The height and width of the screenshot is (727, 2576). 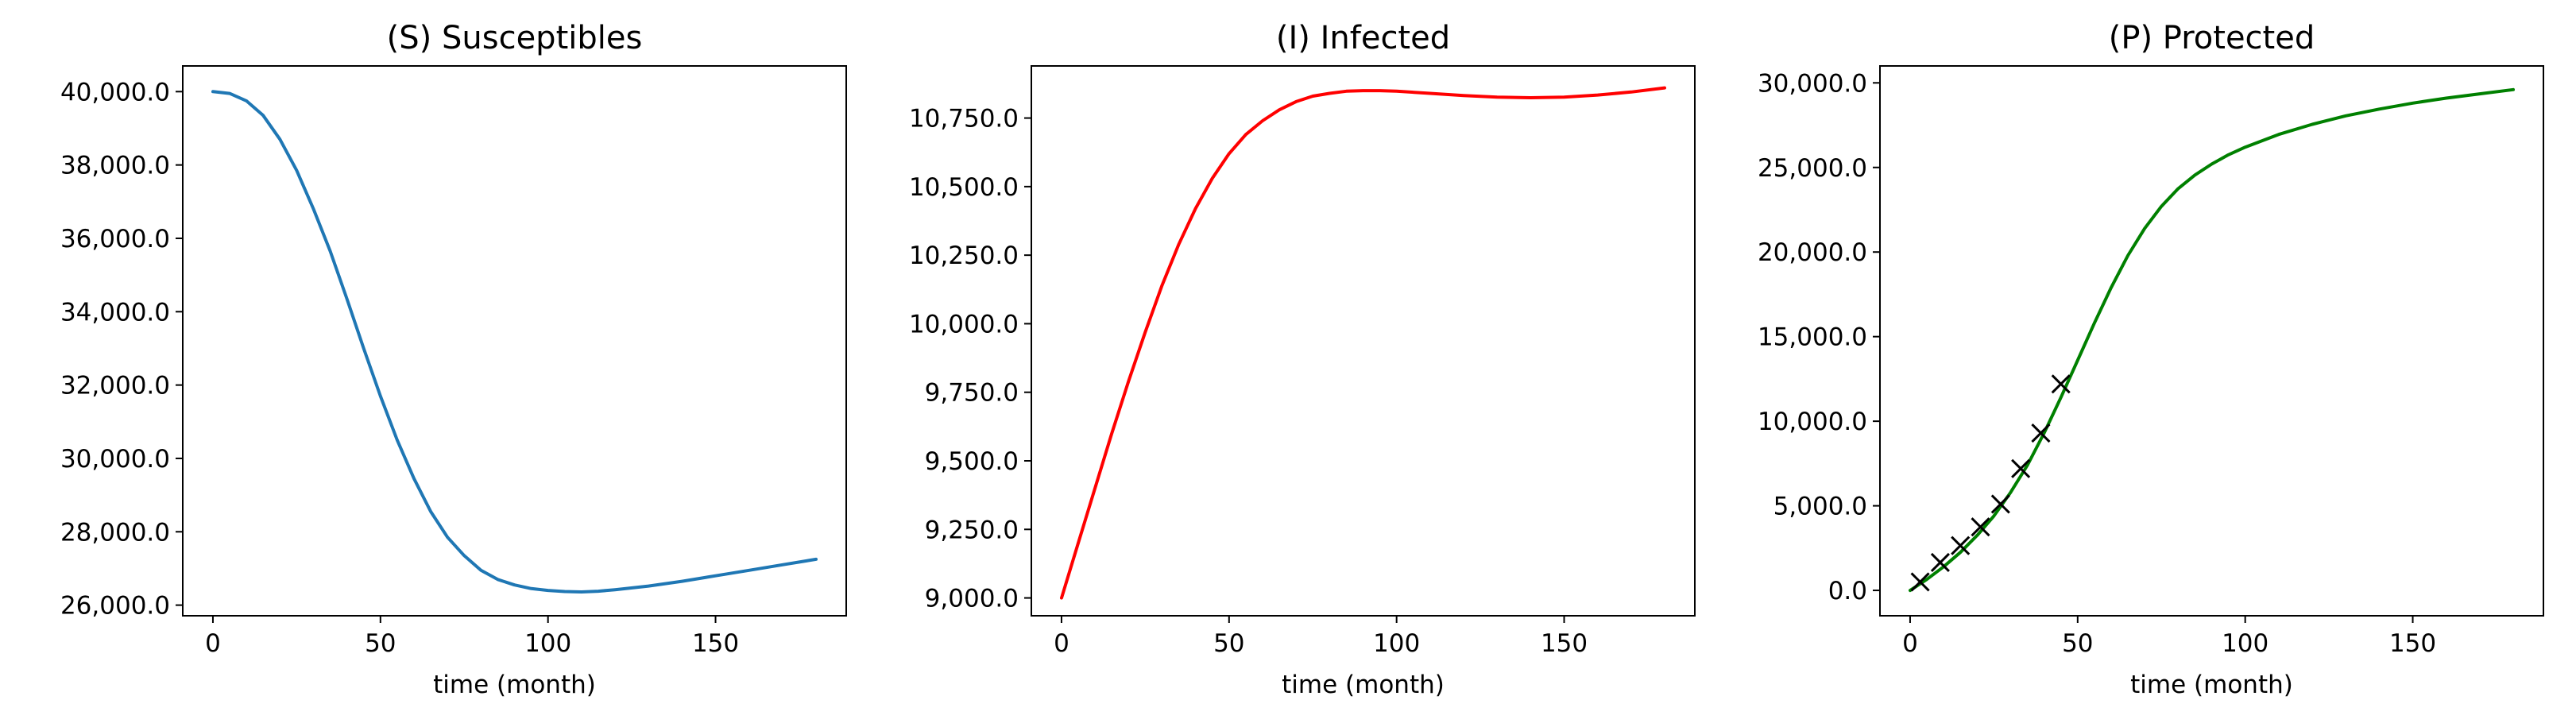 What do you see at coordinates (1910, 643) in the screenshot?
I see `protected-x-tick-label: 0` at bounding box center [1910, 643].